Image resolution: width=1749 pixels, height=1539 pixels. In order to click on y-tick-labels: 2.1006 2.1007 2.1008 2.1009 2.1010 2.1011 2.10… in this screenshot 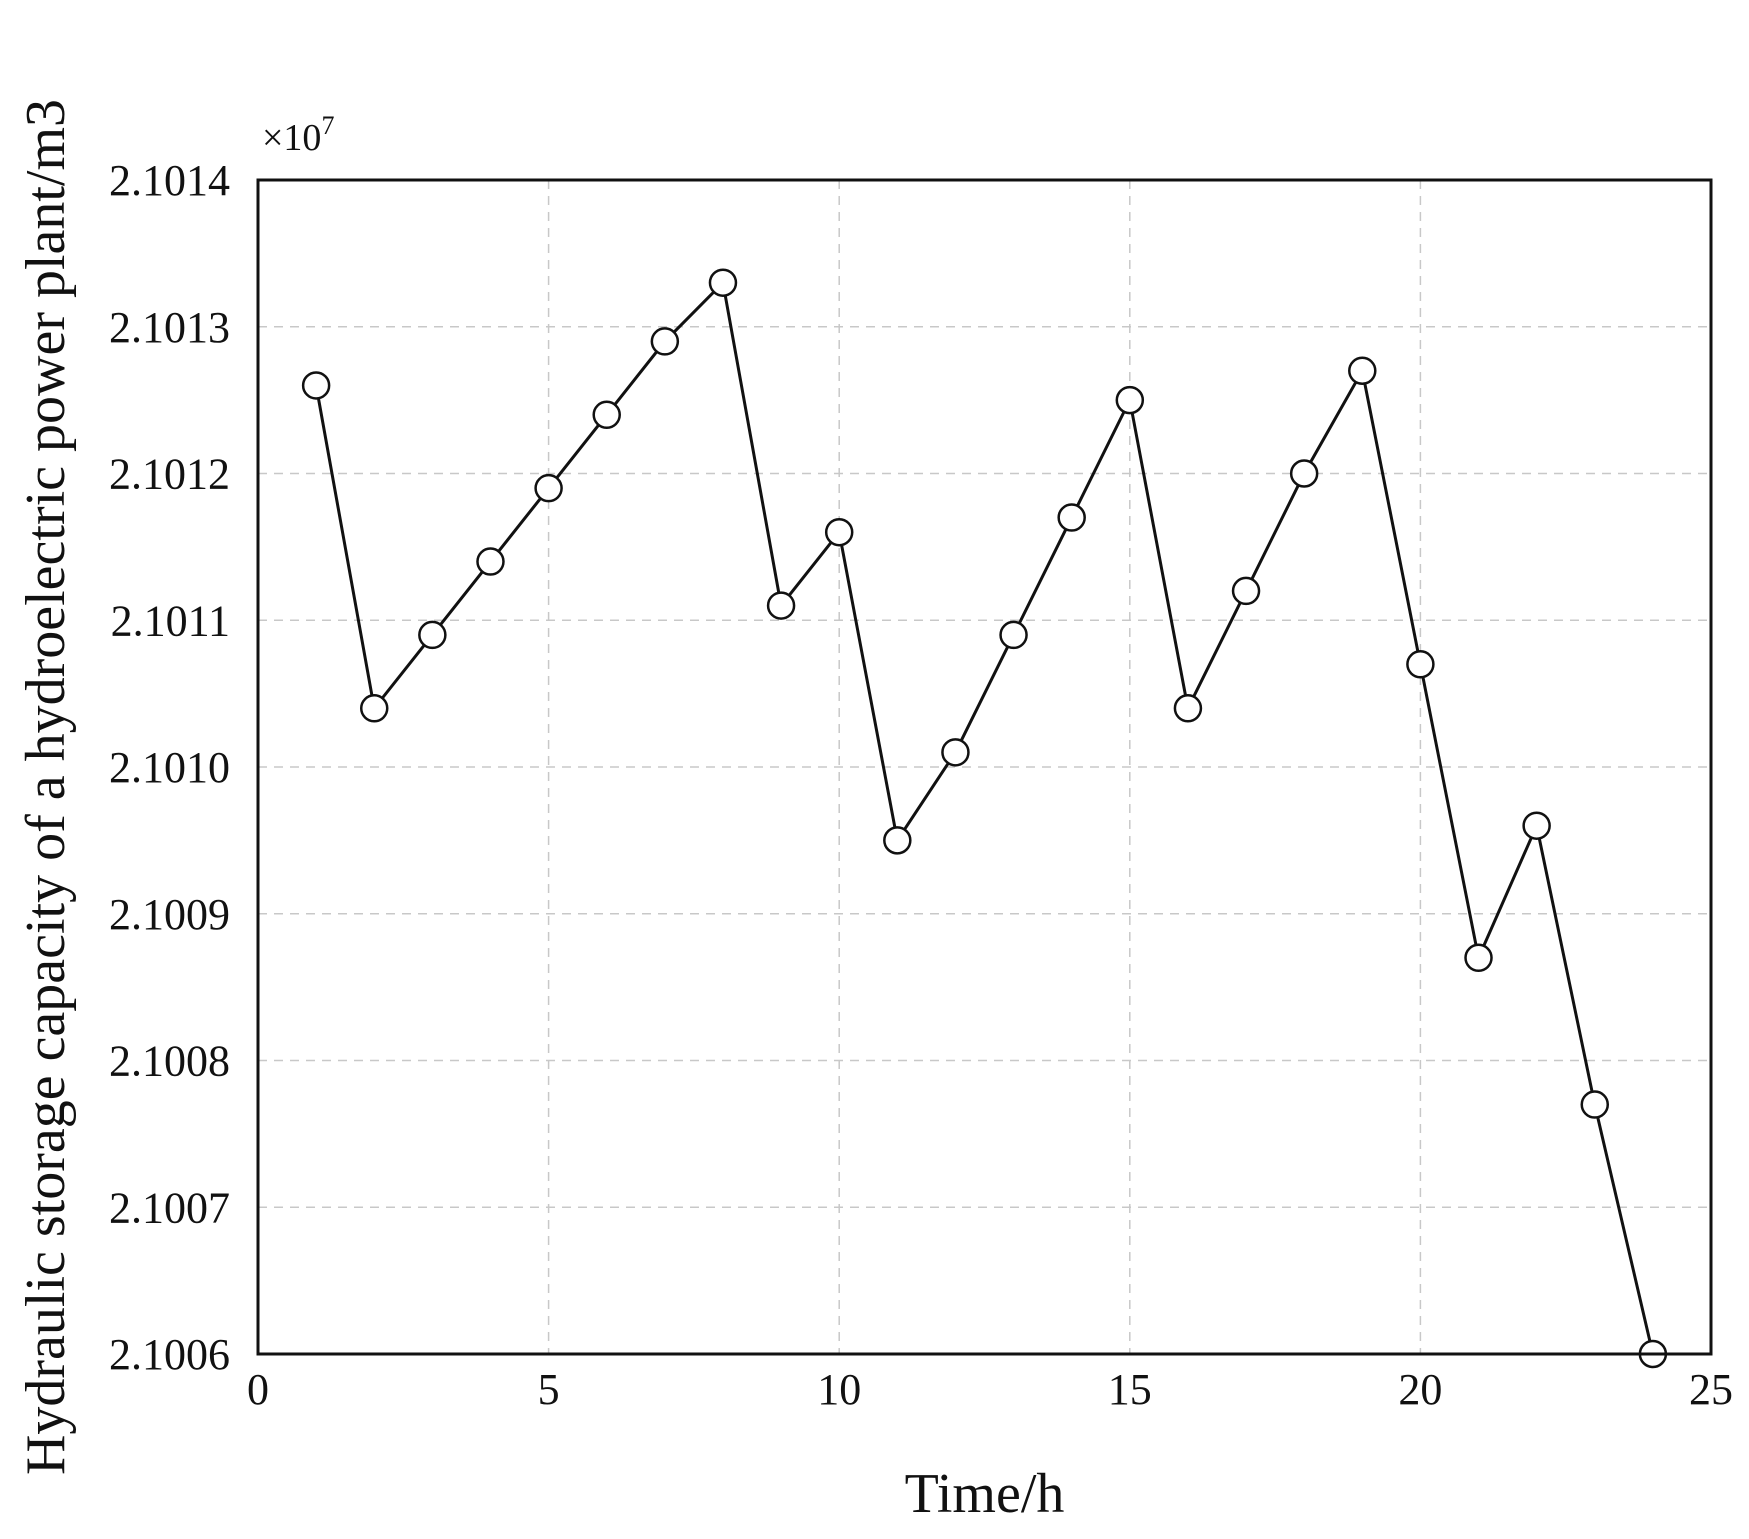, I will do `click(169, 767)`.